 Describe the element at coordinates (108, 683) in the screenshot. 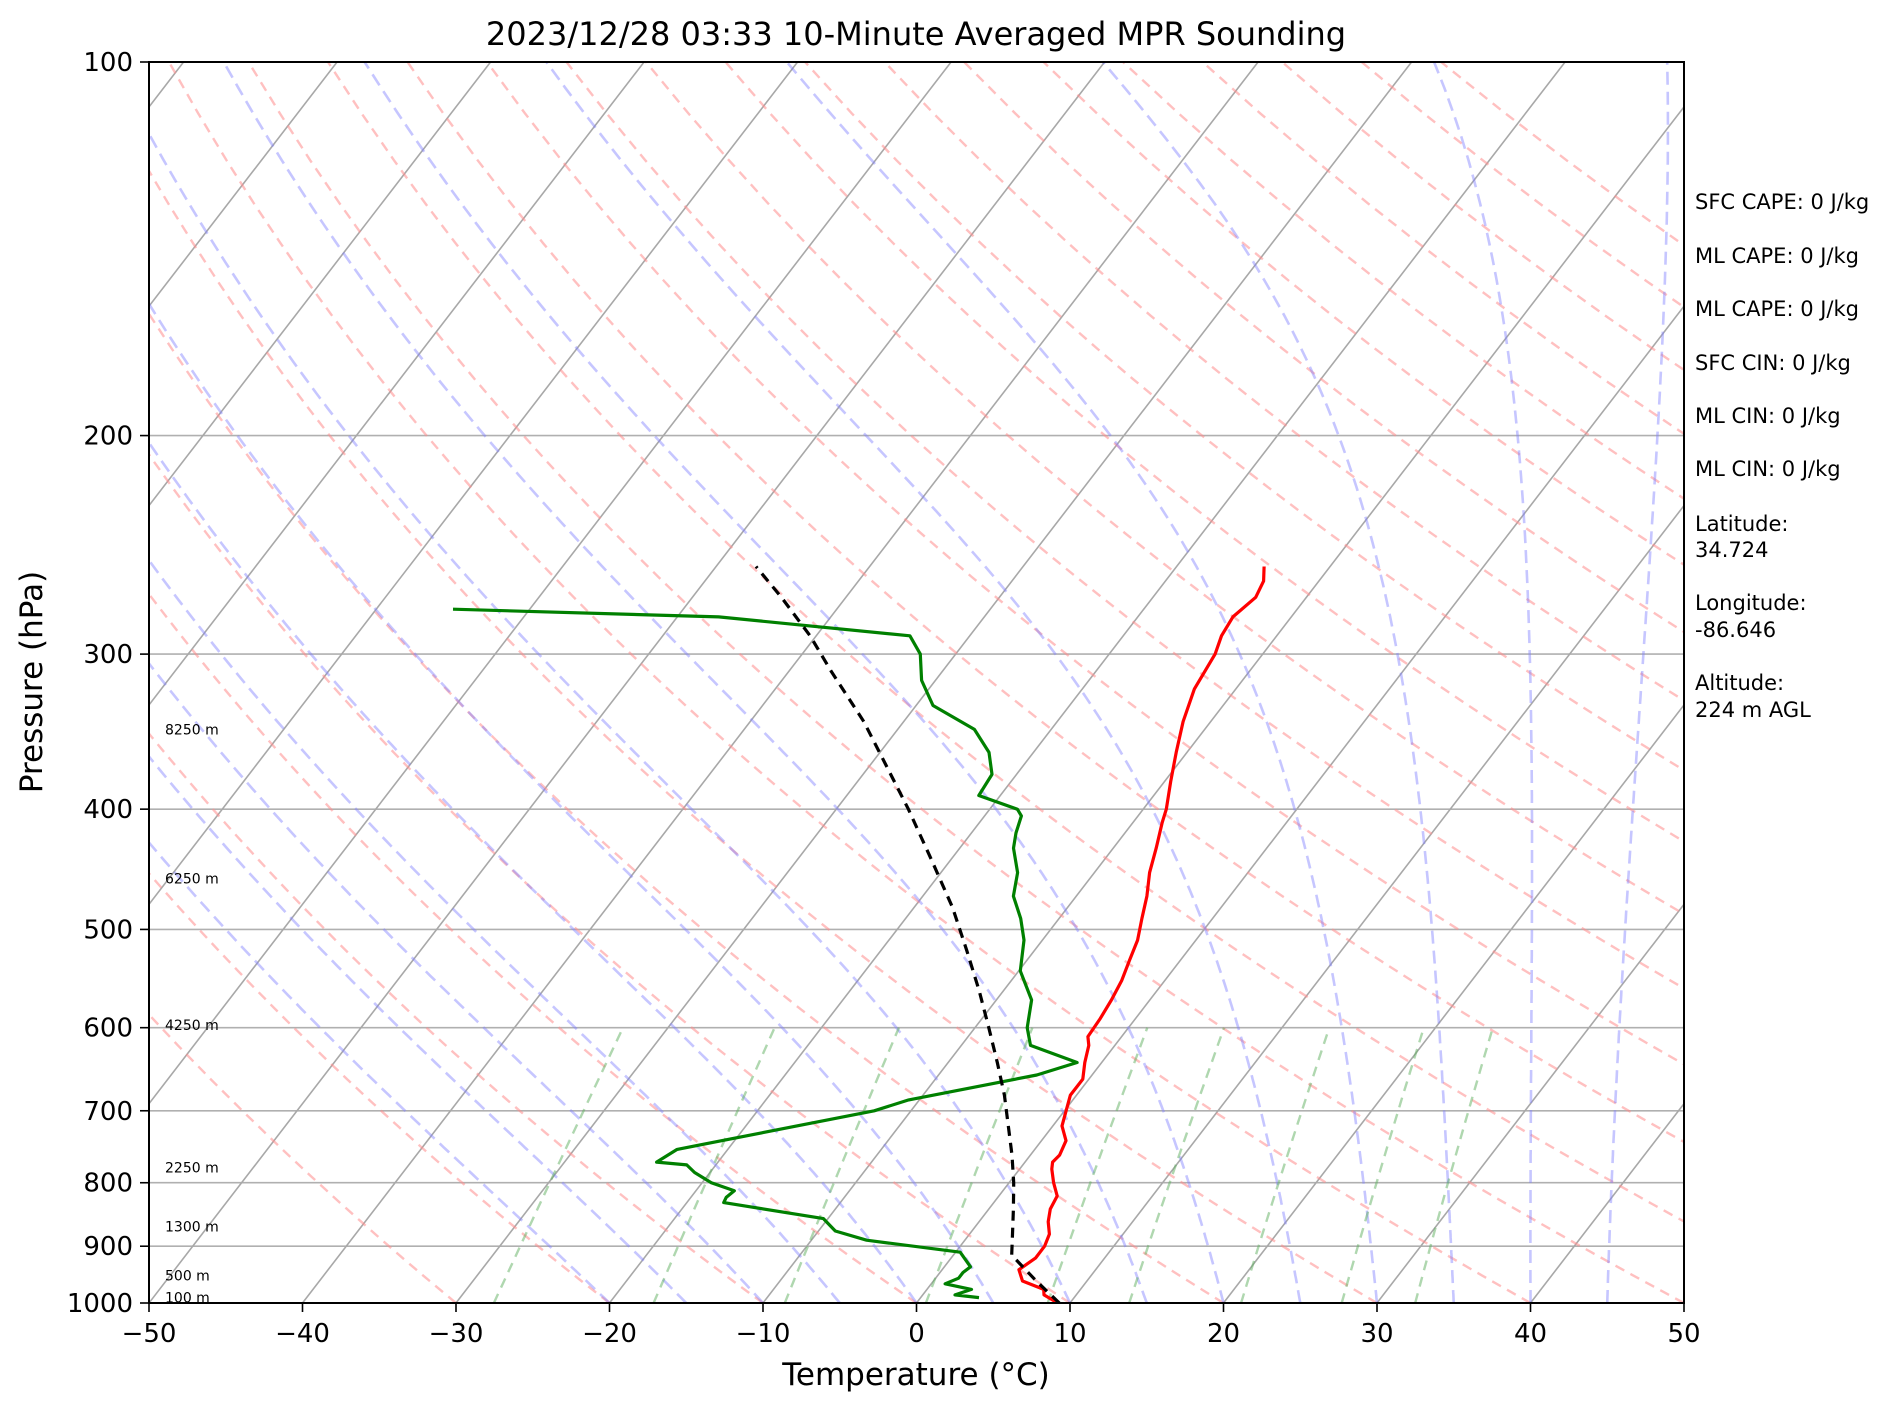

I see `y-axis: 100 200 300 400 500 600 700 800 900 1000` at that location.